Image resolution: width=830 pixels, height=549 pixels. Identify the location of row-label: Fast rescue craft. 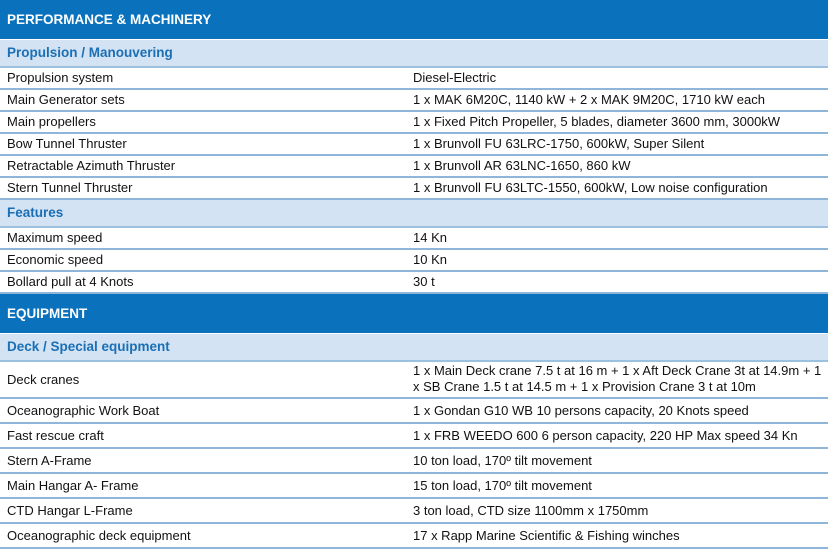
(55, 435).